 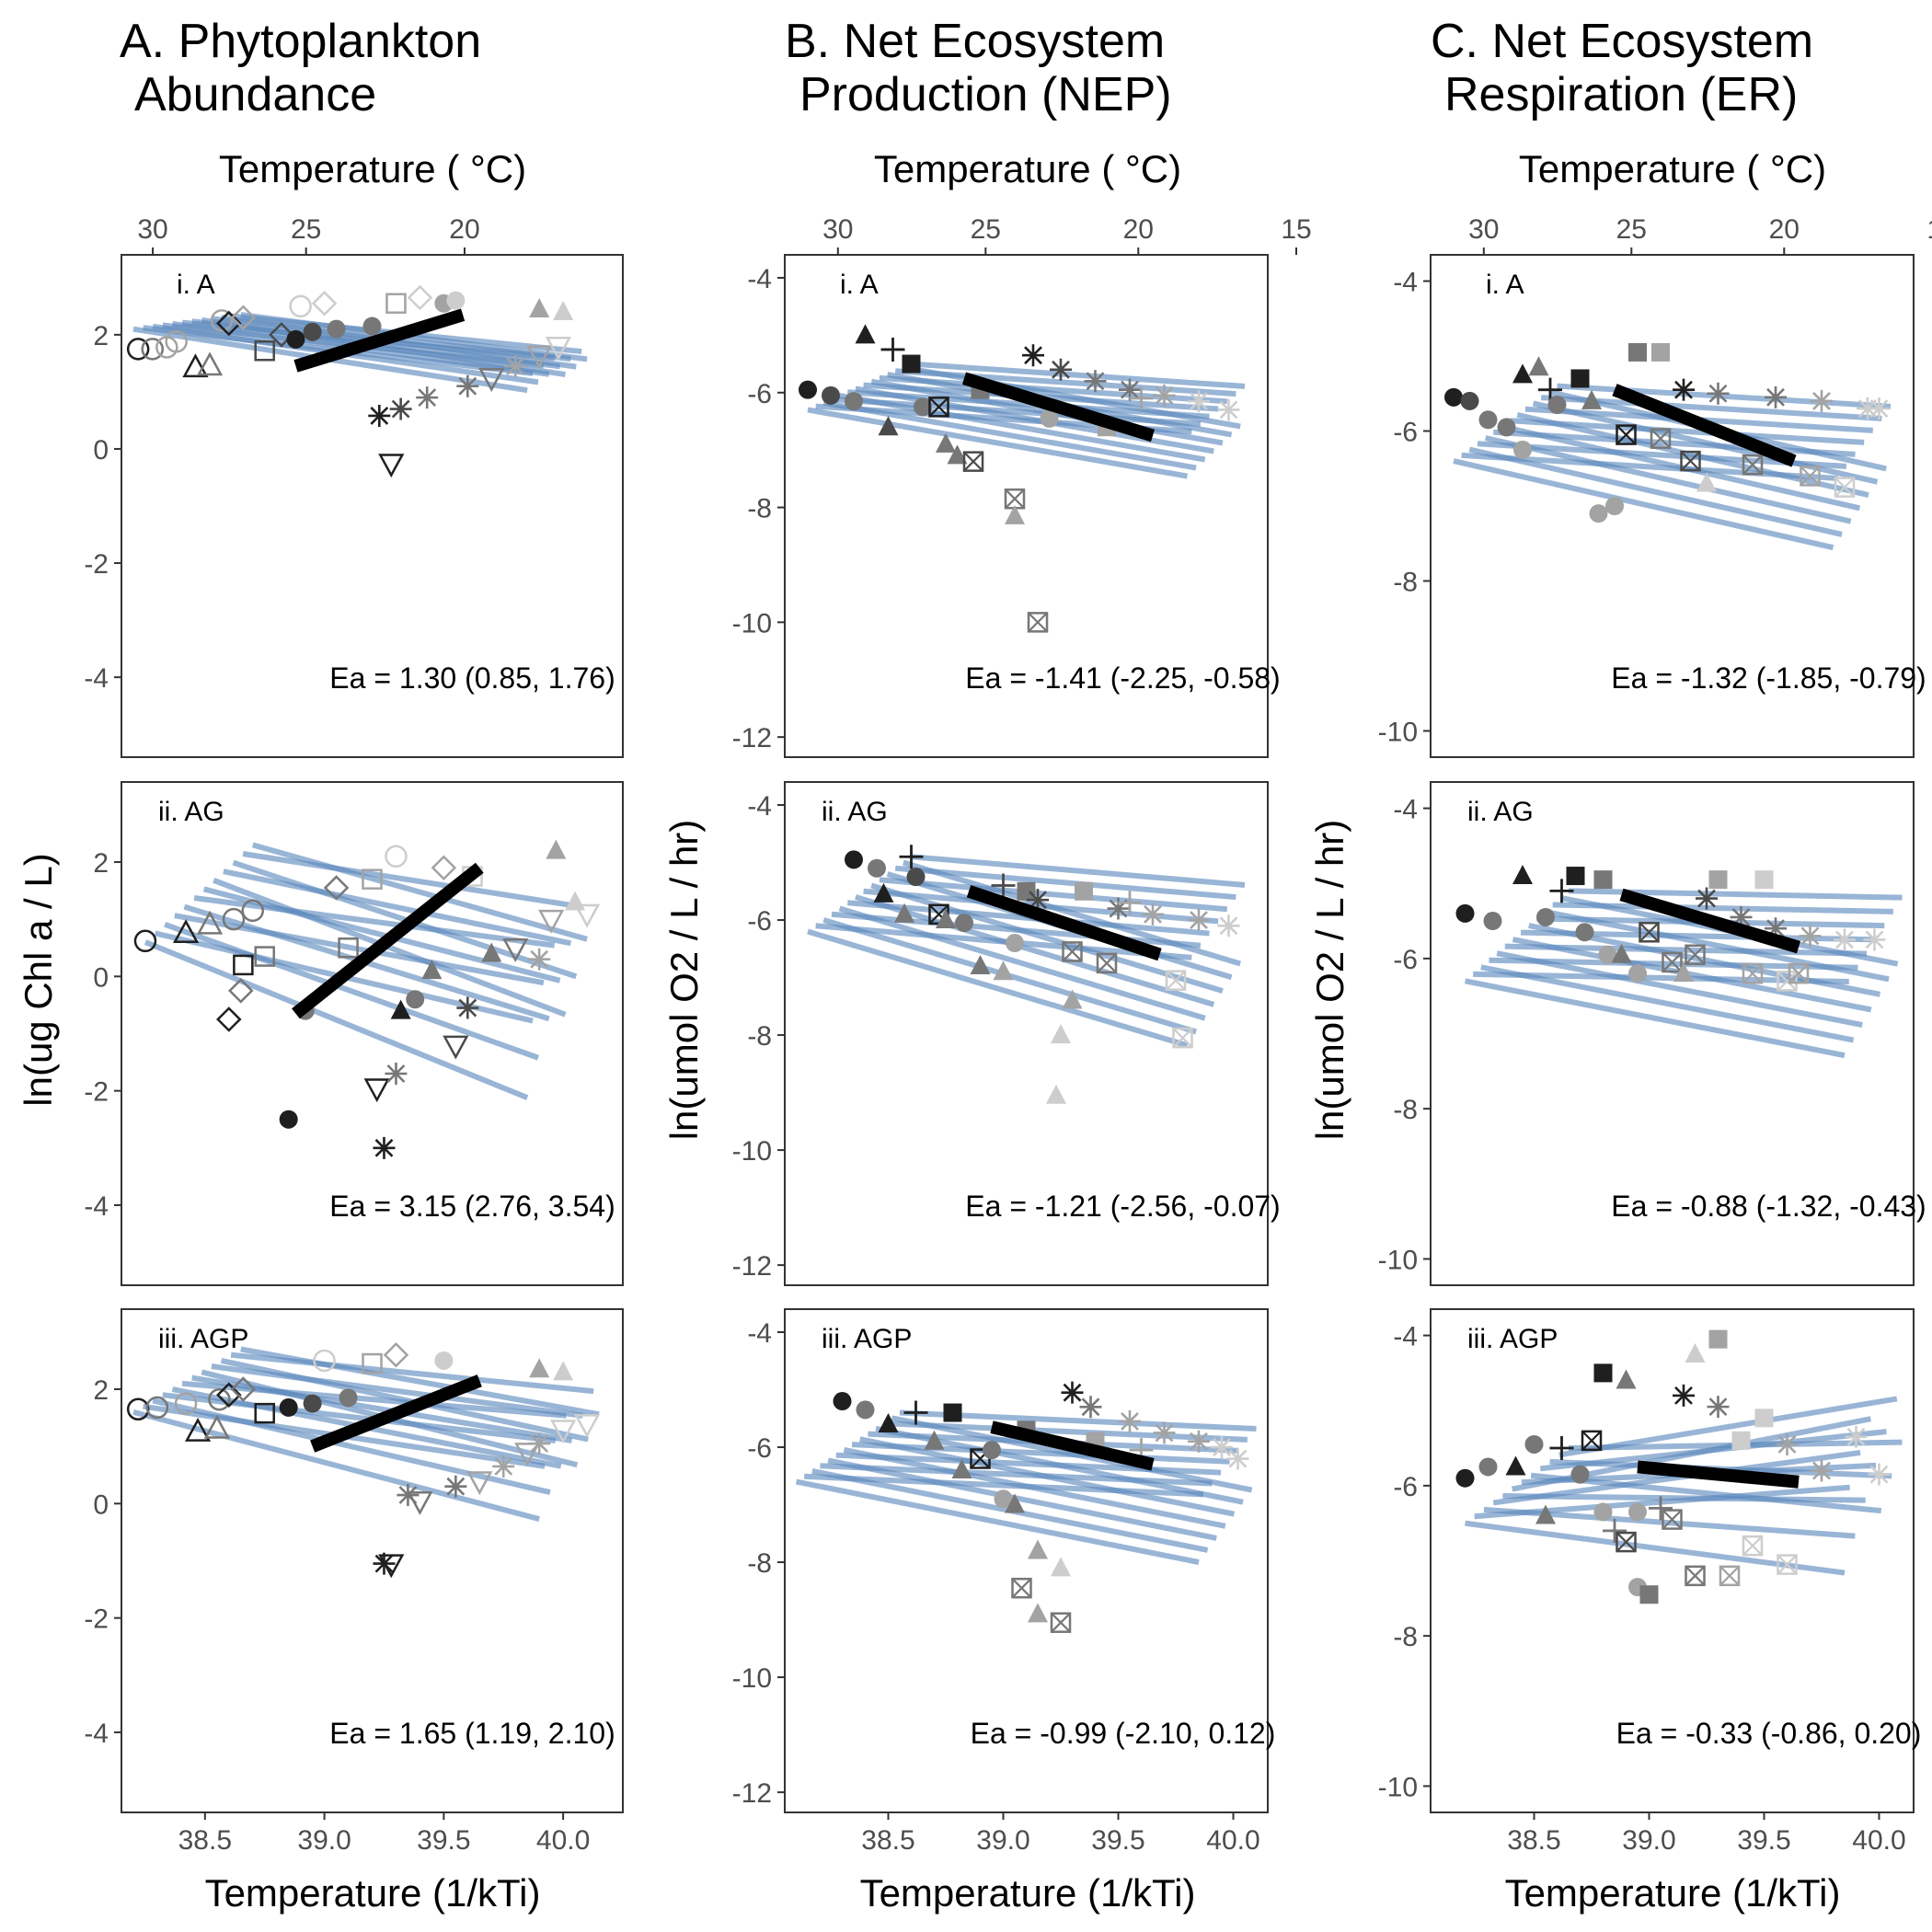 I want to click on col-a-bottom-axis-title: Temperature (1/kTi), so click(x=373, y=1893).